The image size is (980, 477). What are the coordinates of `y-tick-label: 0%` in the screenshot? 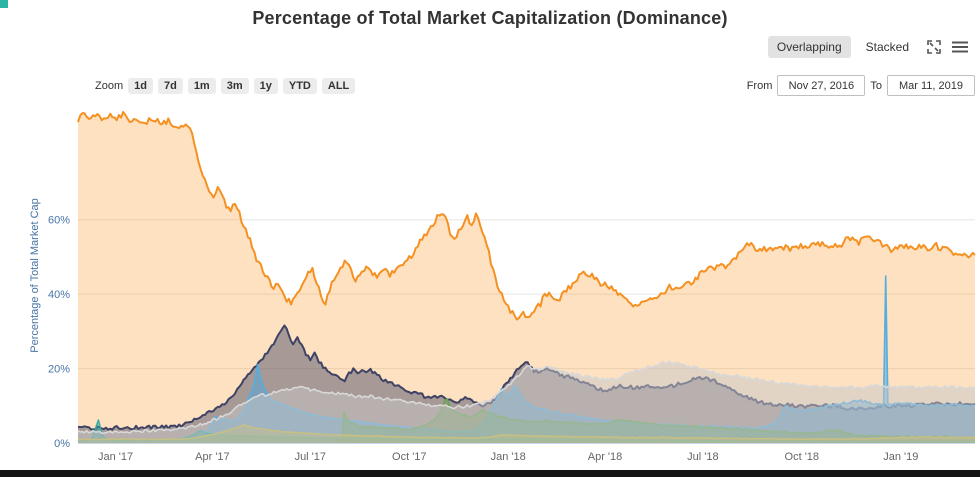 It's located at (62, 444).